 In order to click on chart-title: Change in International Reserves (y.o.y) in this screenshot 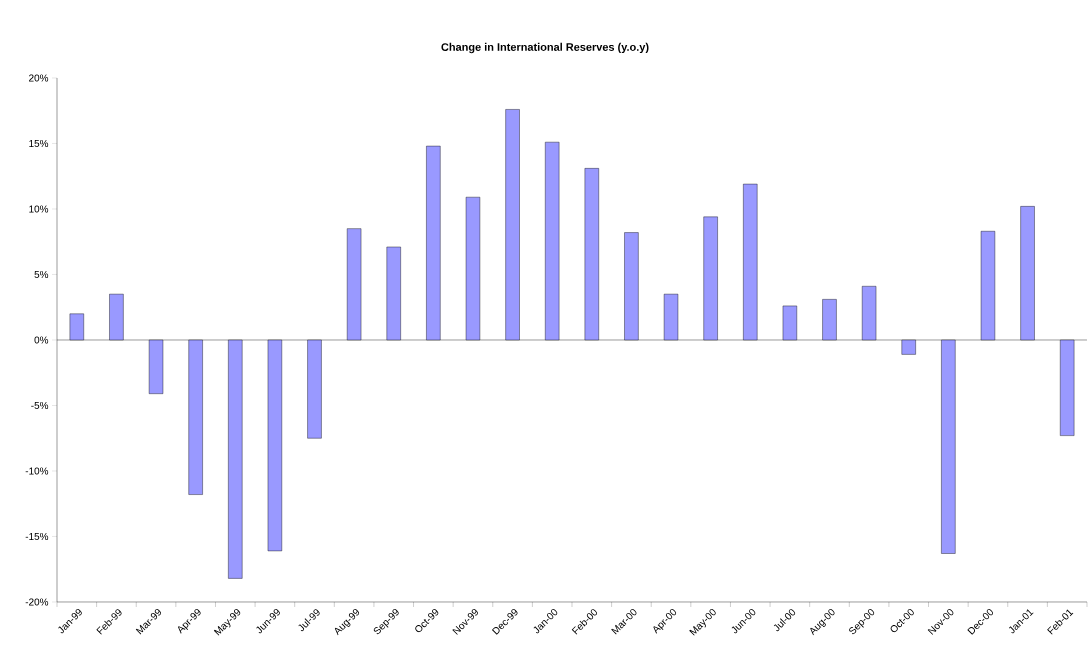, I will do `click(545, 48)`.